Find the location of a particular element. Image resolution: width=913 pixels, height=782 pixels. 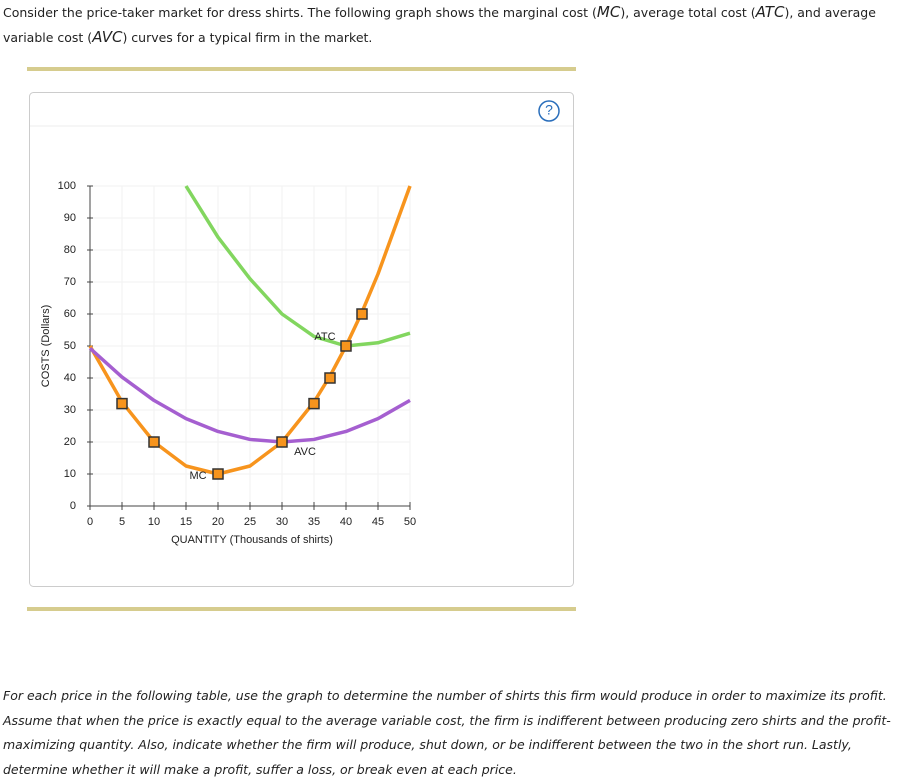

x-tick-label: 30 is located at coordinates (282, 522).